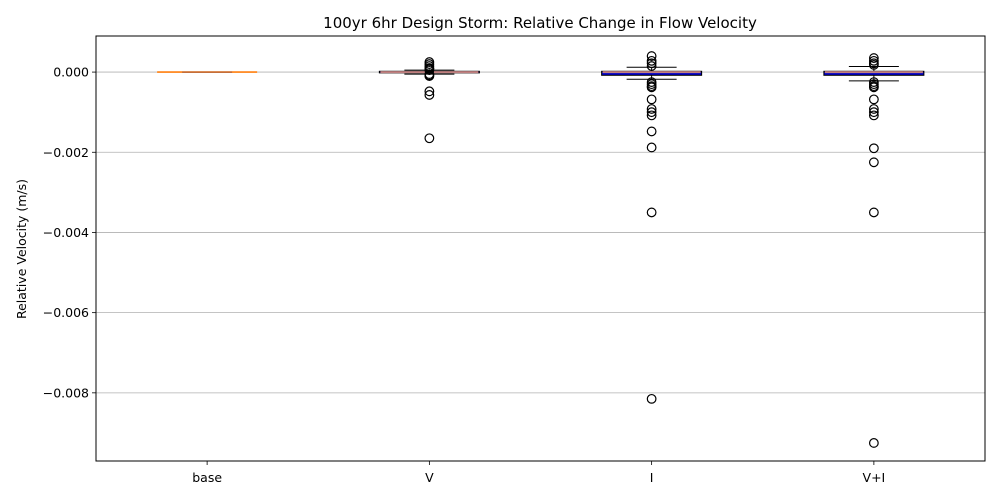 Image resolution: width=1000 pixels, height=500 pixels. What do you see at coordinates (66, 392) in the screenshot?
I see `y-tick-label: −0.008` at bounding box center [66, 392].